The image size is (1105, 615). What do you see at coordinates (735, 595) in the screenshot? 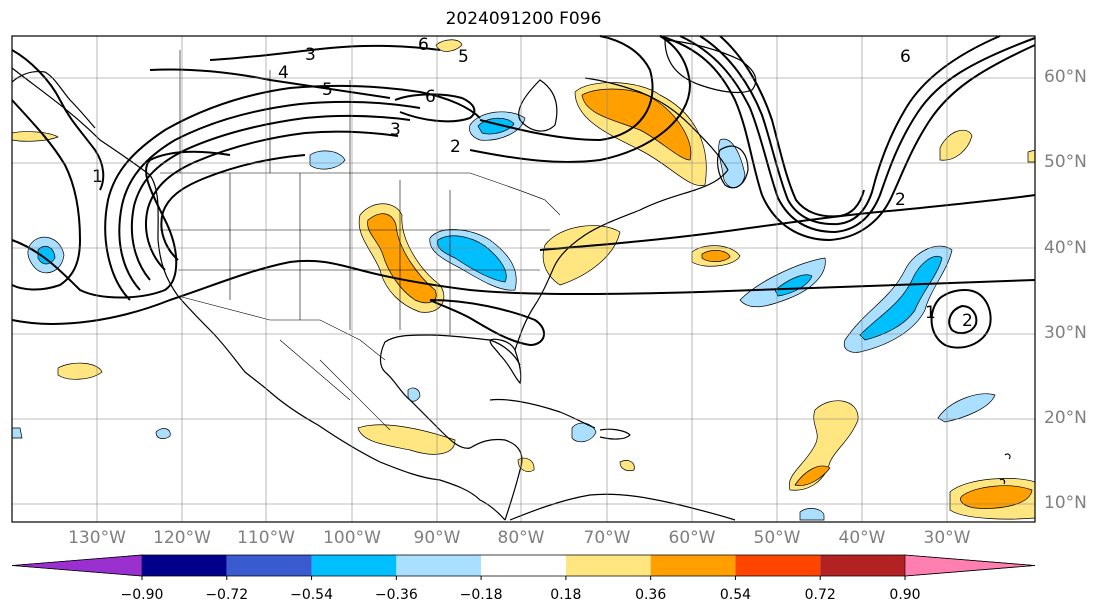
I see `colorbar-tick-label: 0.54` at bounding box center [735, 595].